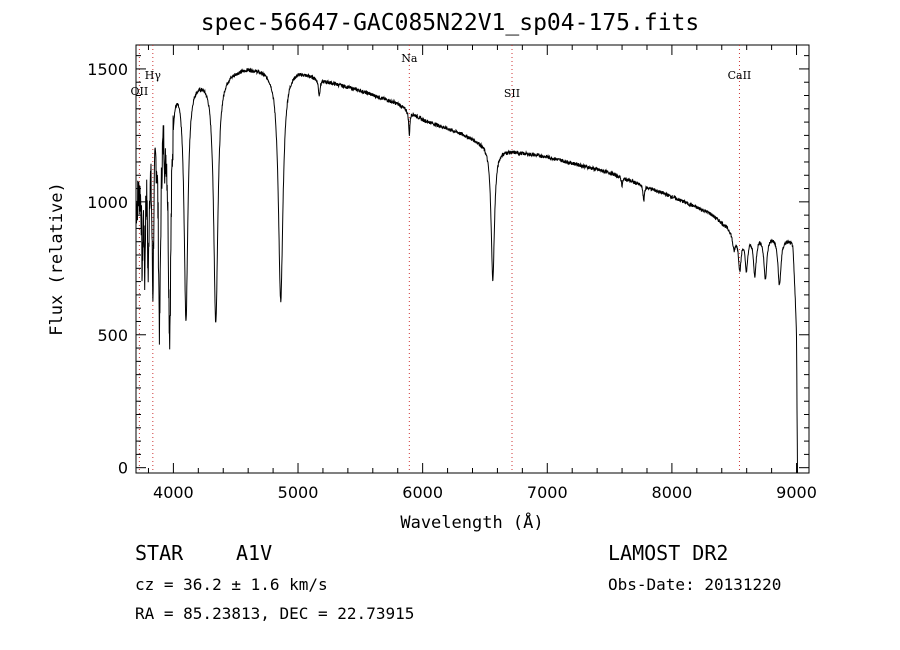 The height and width of the screenshot is (650, 900). What do you see at coordinates (173, 492) in the screenshot?
I see `x-tick-label: 4000` at bounding box center [173, 492].